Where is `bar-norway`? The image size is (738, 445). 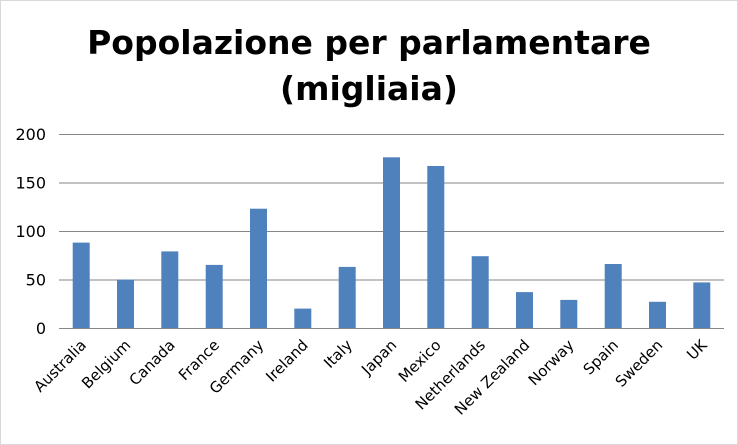
bar-norway is located at coordinates (569, 313).